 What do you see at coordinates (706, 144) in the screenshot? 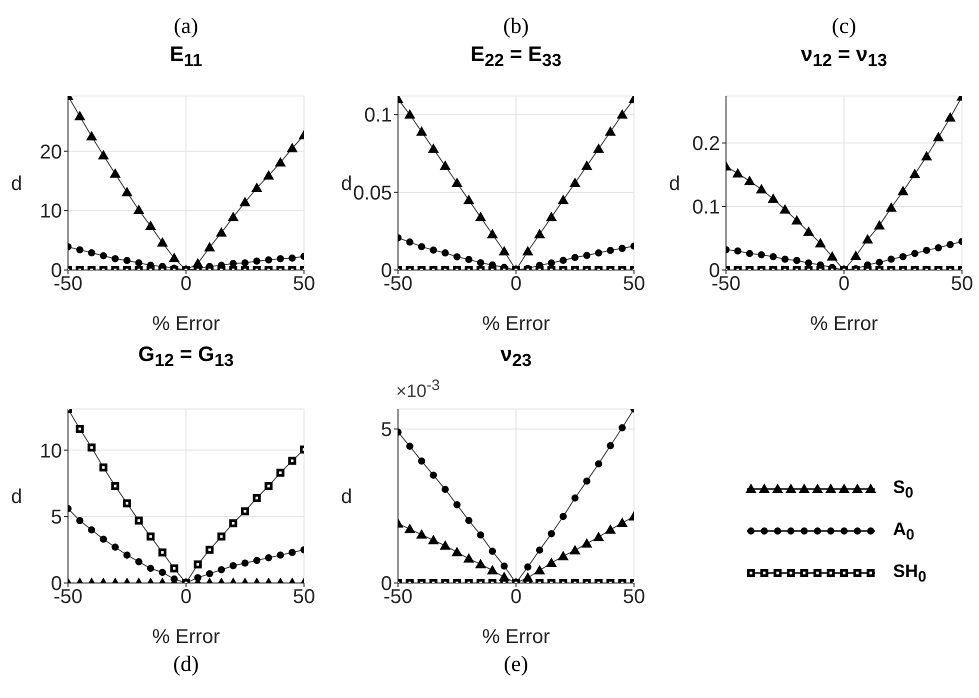
I see `y-tick-label: 0.2` at bounding box center [706, 144].